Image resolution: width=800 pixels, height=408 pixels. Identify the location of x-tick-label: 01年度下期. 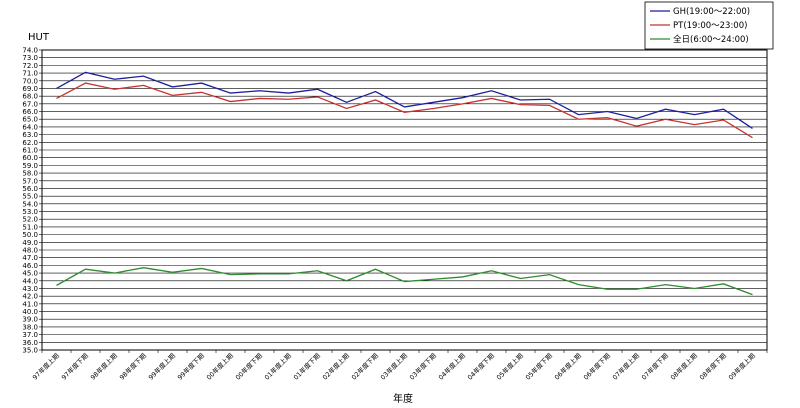
(306, 366).